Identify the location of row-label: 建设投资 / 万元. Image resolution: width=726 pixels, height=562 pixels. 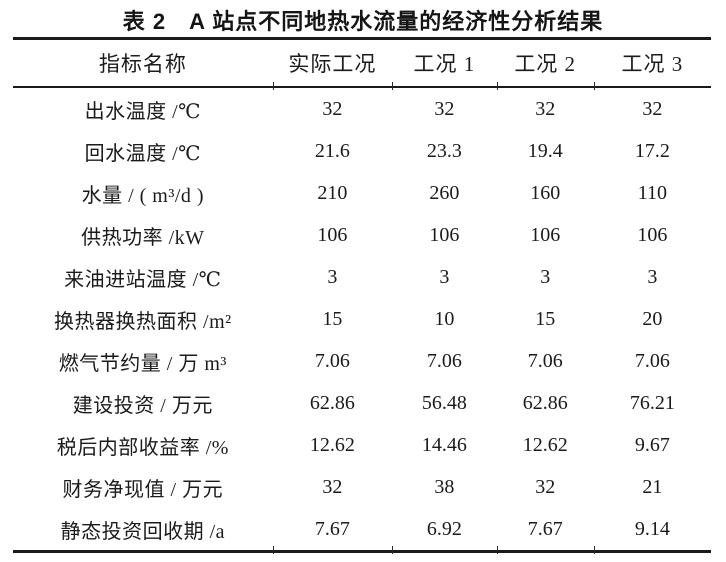
(142, 405).